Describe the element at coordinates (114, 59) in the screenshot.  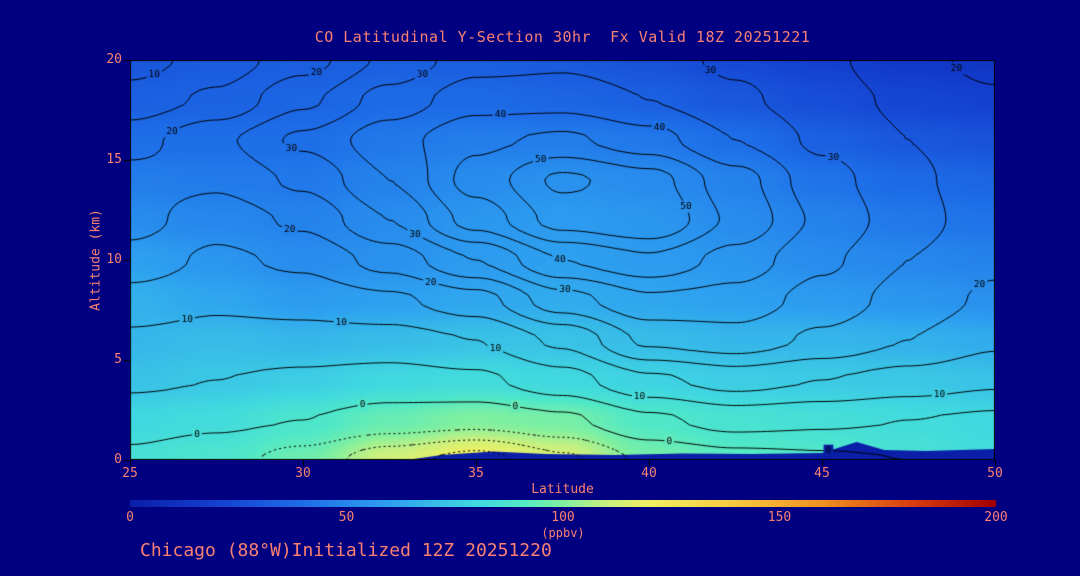
I see `y-tick-label: 20` at that location.